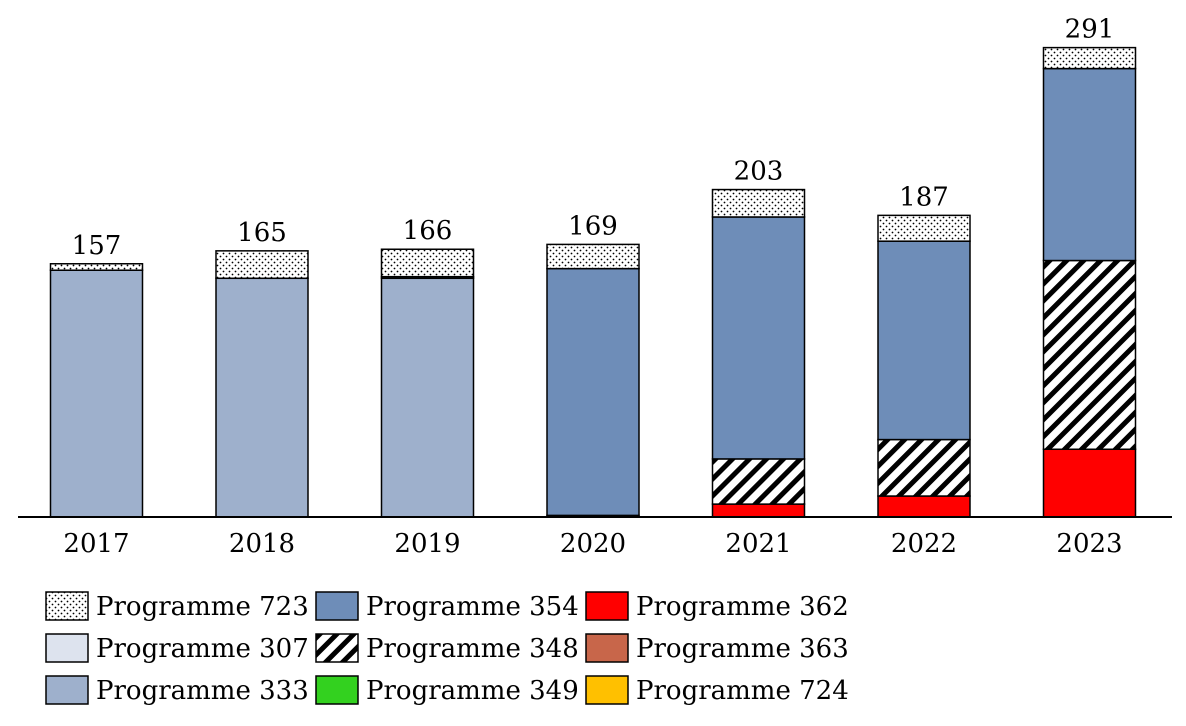 Image resolution: width=1186 pixels, height=726 pixels. I want to click on legend-label-programme-363: Programme 363, so click(742, 649).